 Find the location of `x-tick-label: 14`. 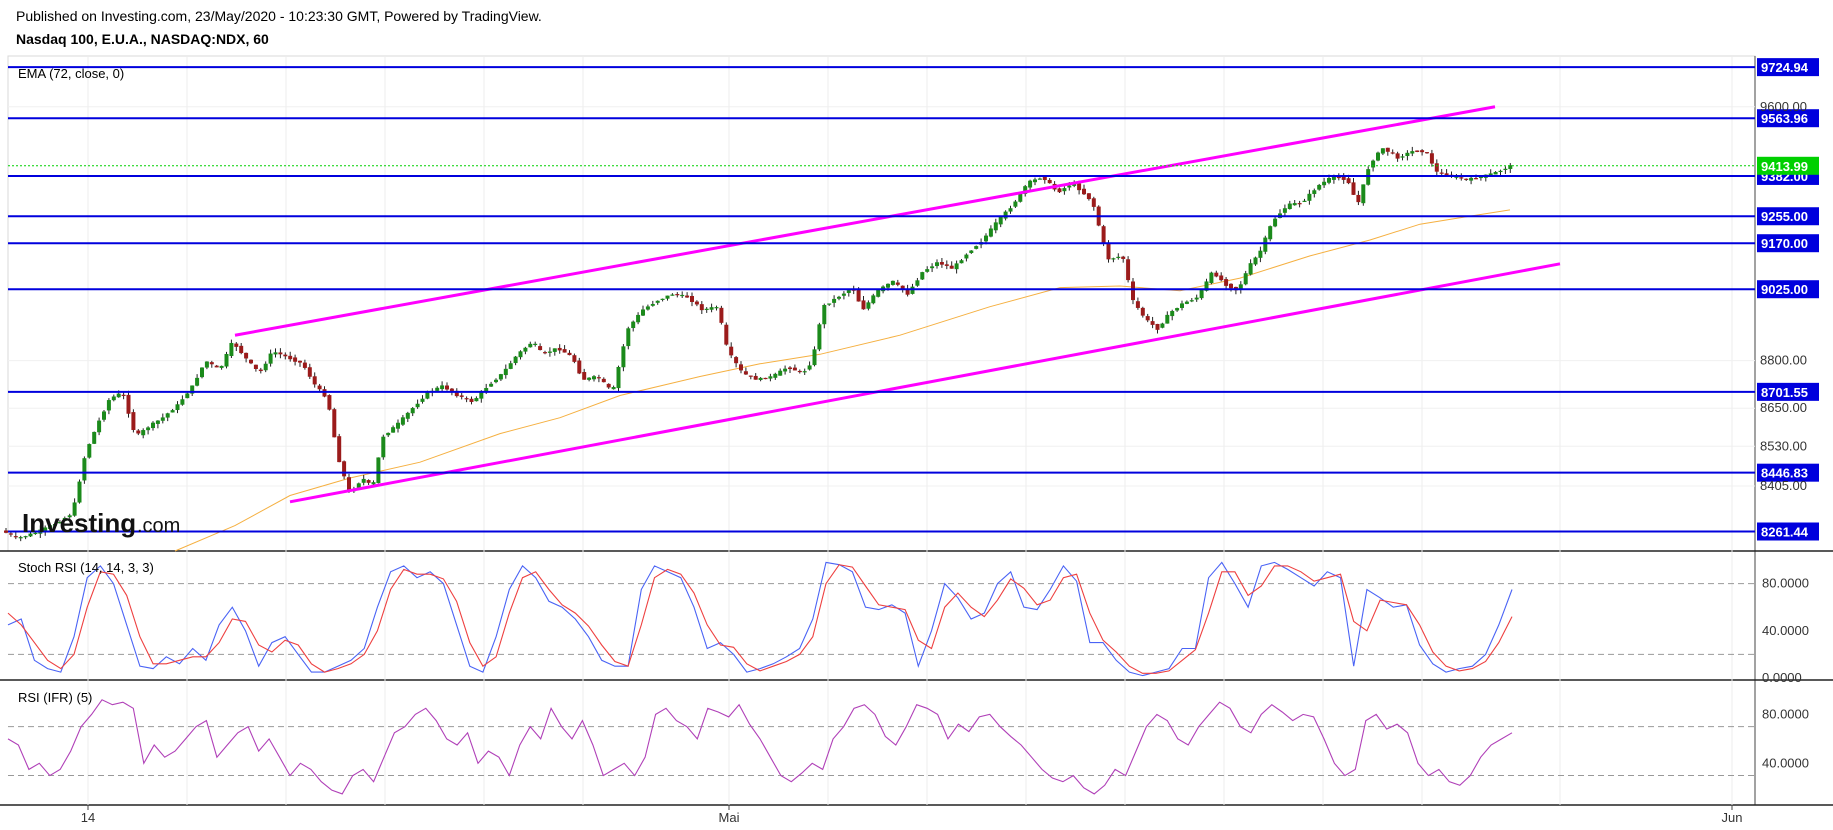

x-tick-label: 14 is located at coordinates (88, 817).